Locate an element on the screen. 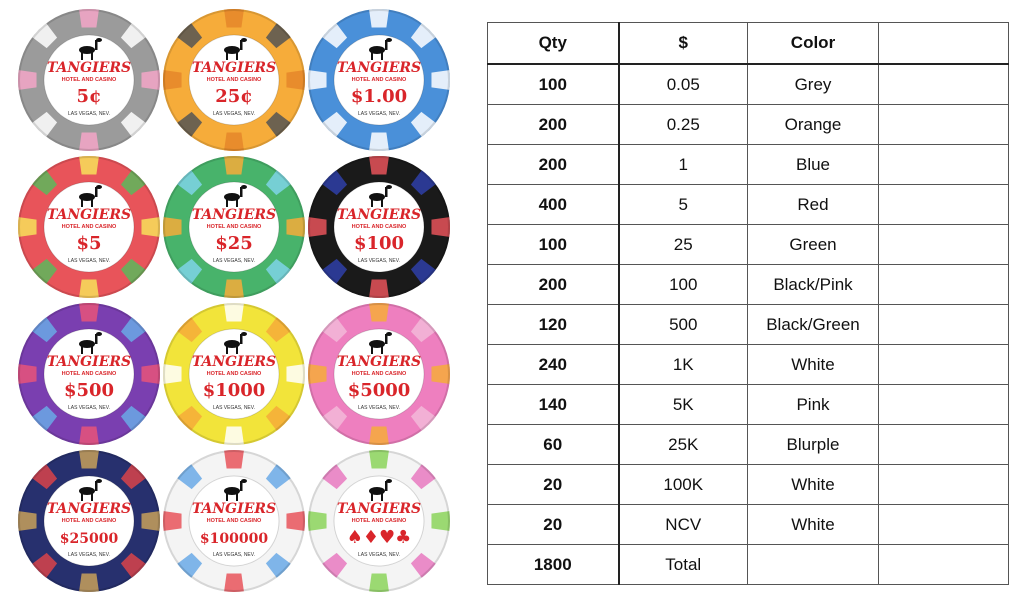  chip-denomination: $5000 is located at coordinates (379, 390).